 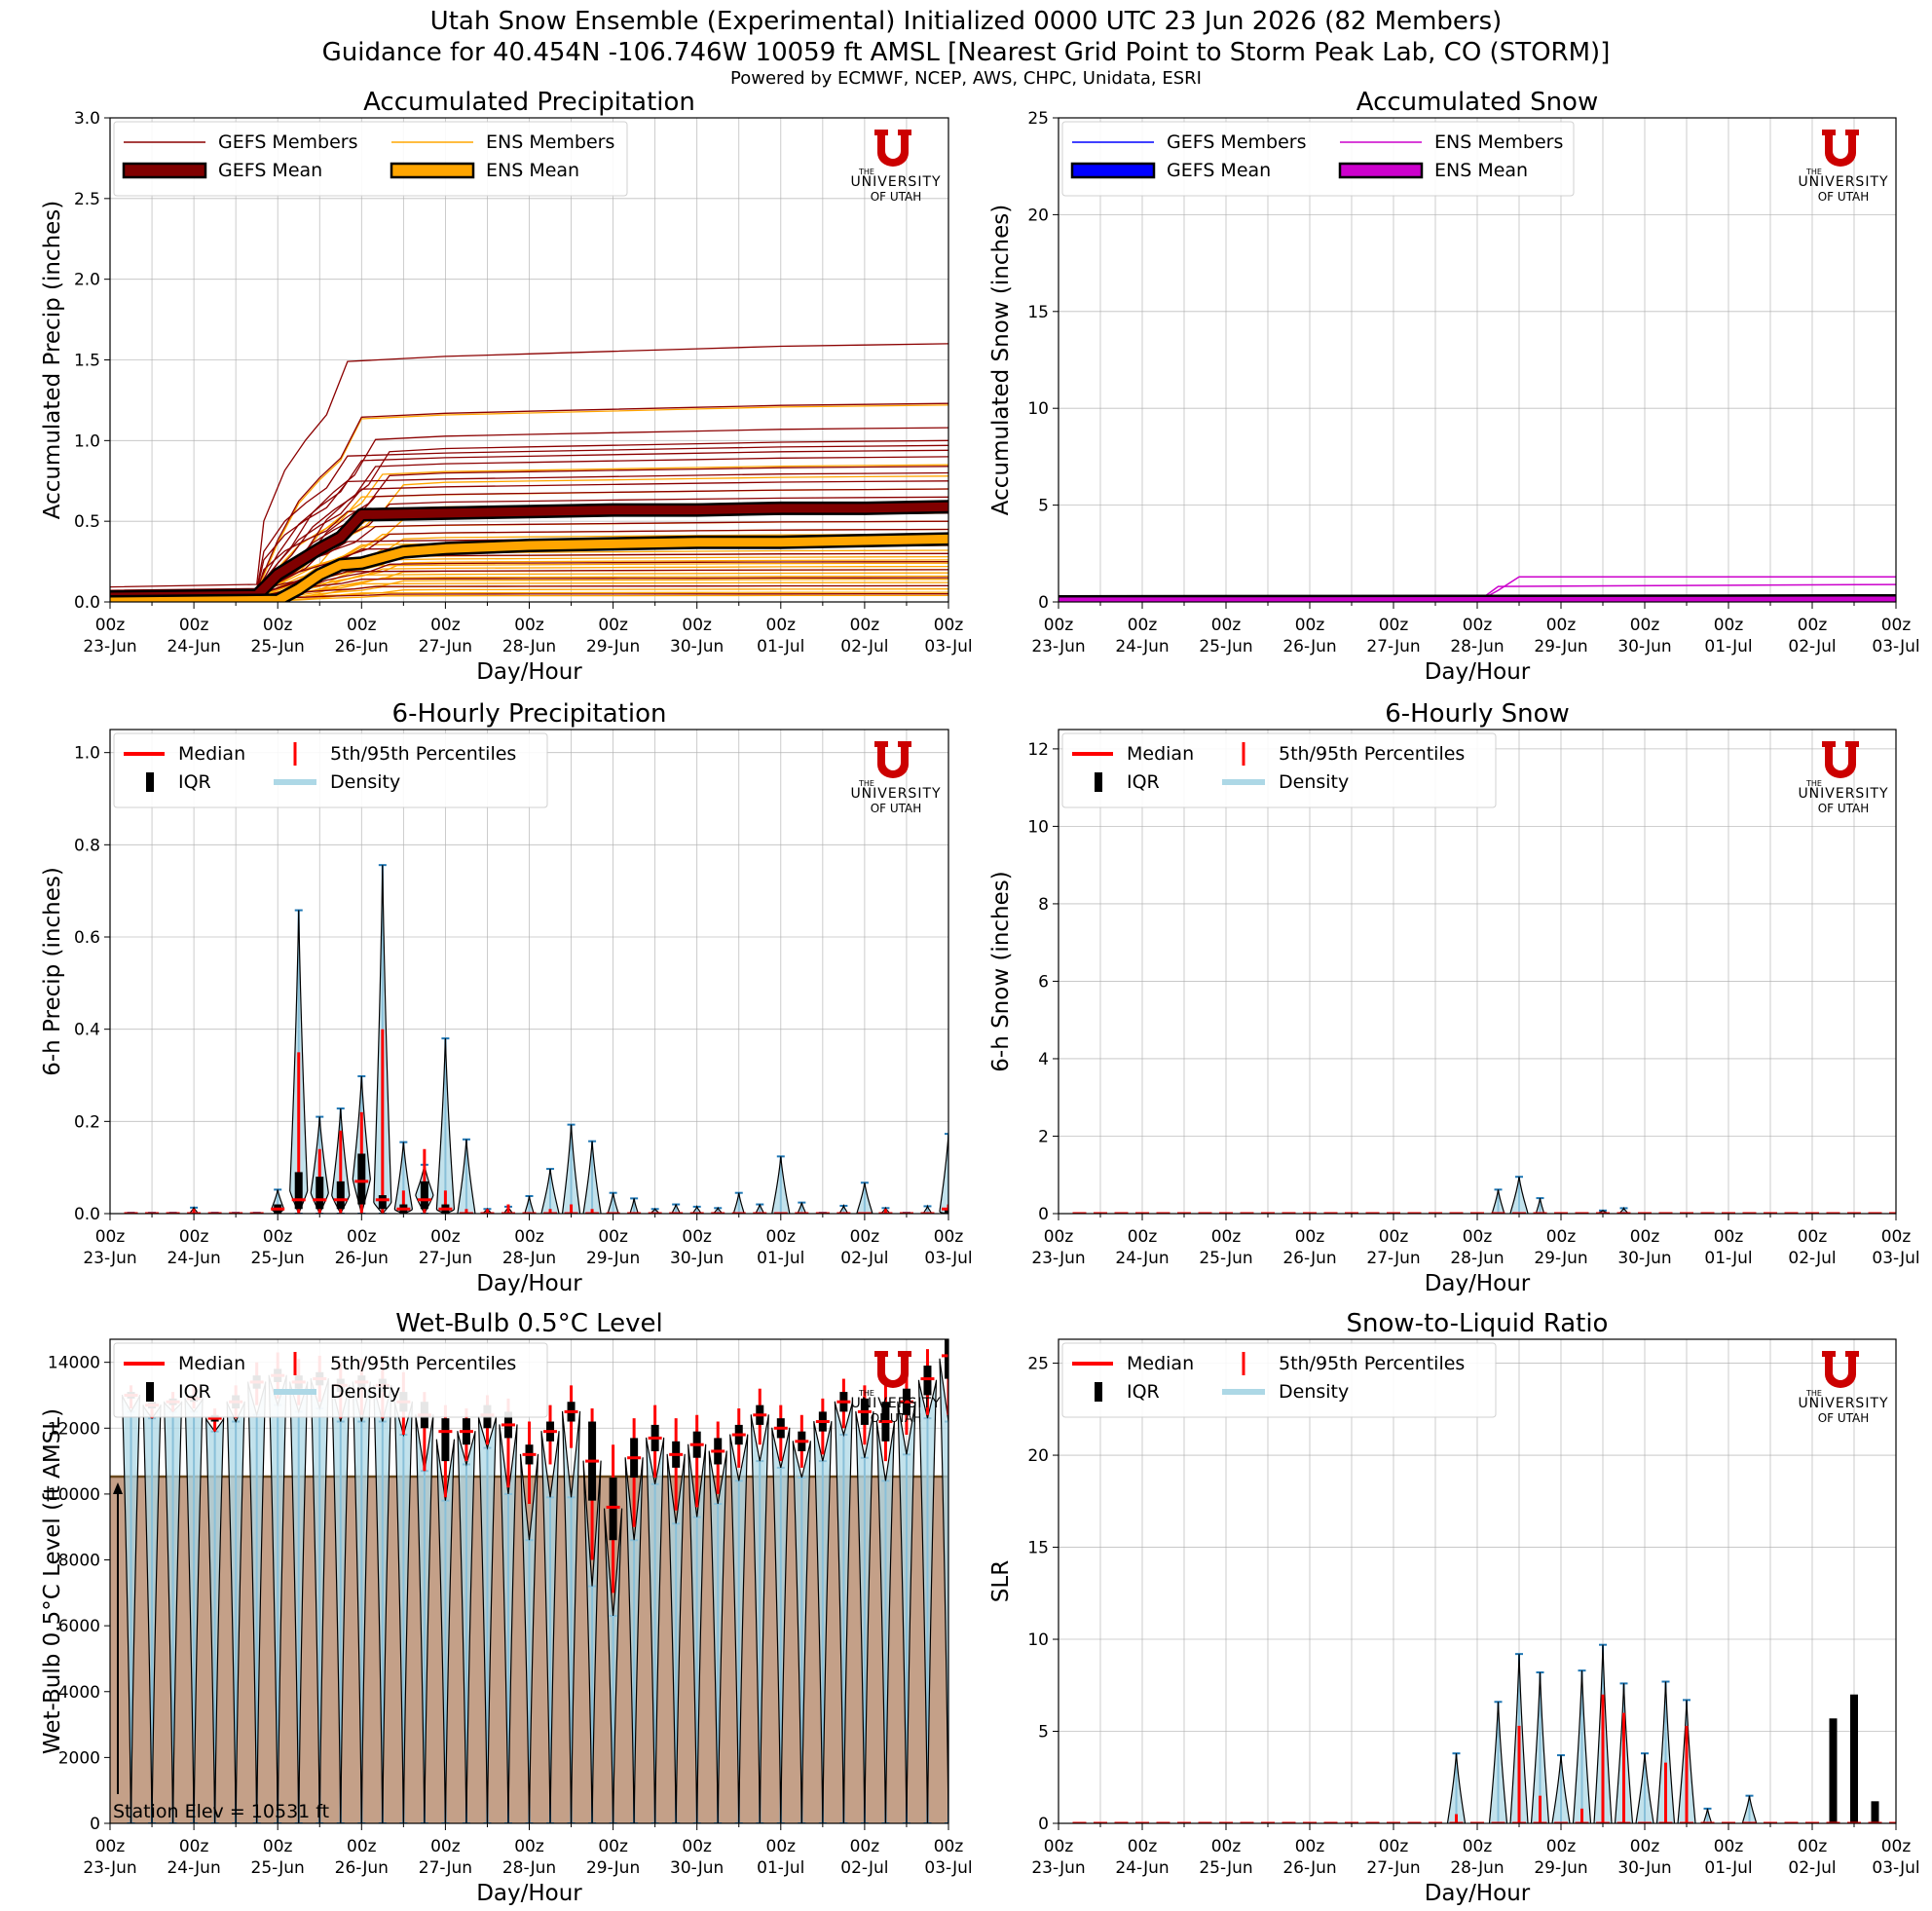 What do you see at coordinates (1044, 1733) in the screenshot?
I see `y-tick-label: 5` at bounding box center [1044, 1733].